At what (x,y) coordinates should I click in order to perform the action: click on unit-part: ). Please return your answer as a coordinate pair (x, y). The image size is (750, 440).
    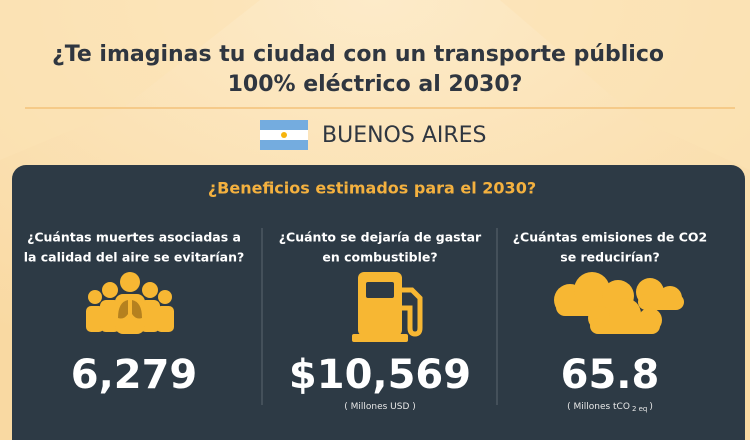
    Looking at the image, I should click on (651, 407).